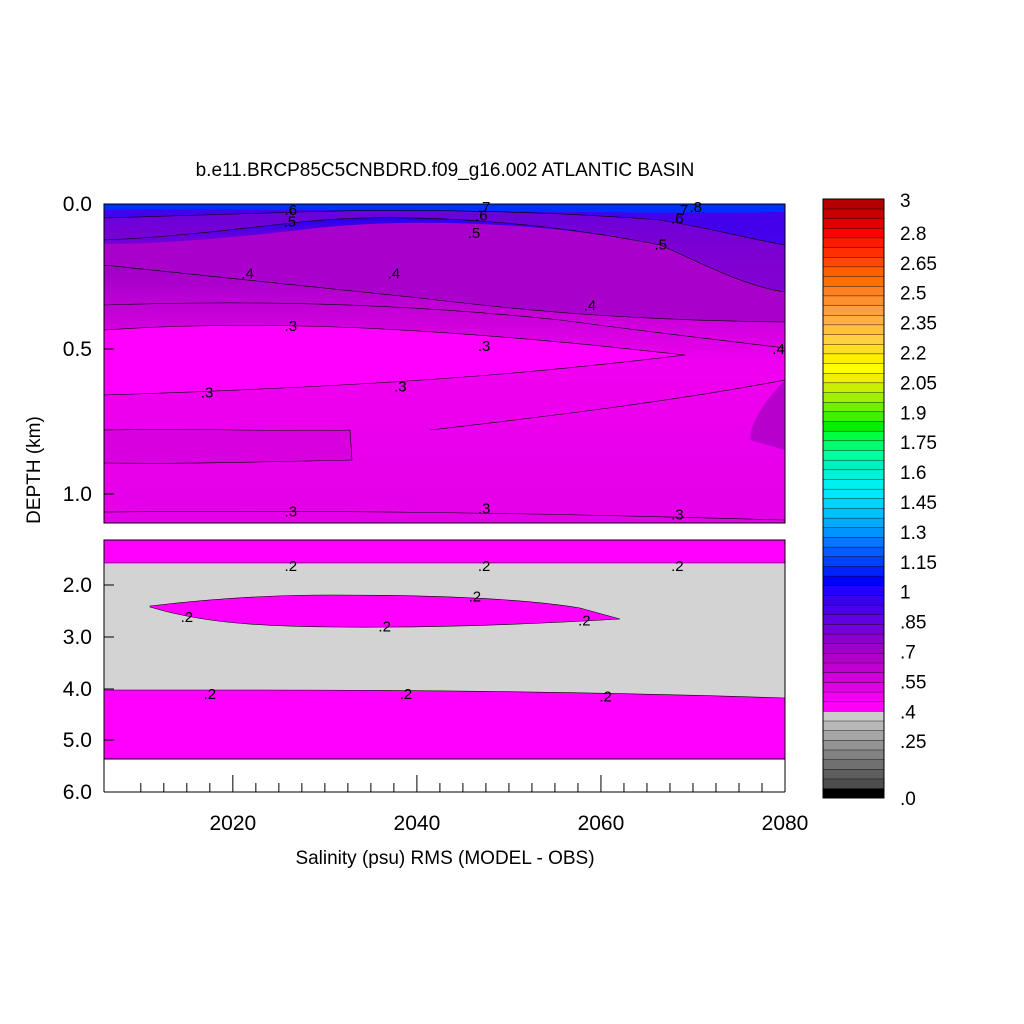  I want to click on y-tick-label: 4.0, so click(77, 689).